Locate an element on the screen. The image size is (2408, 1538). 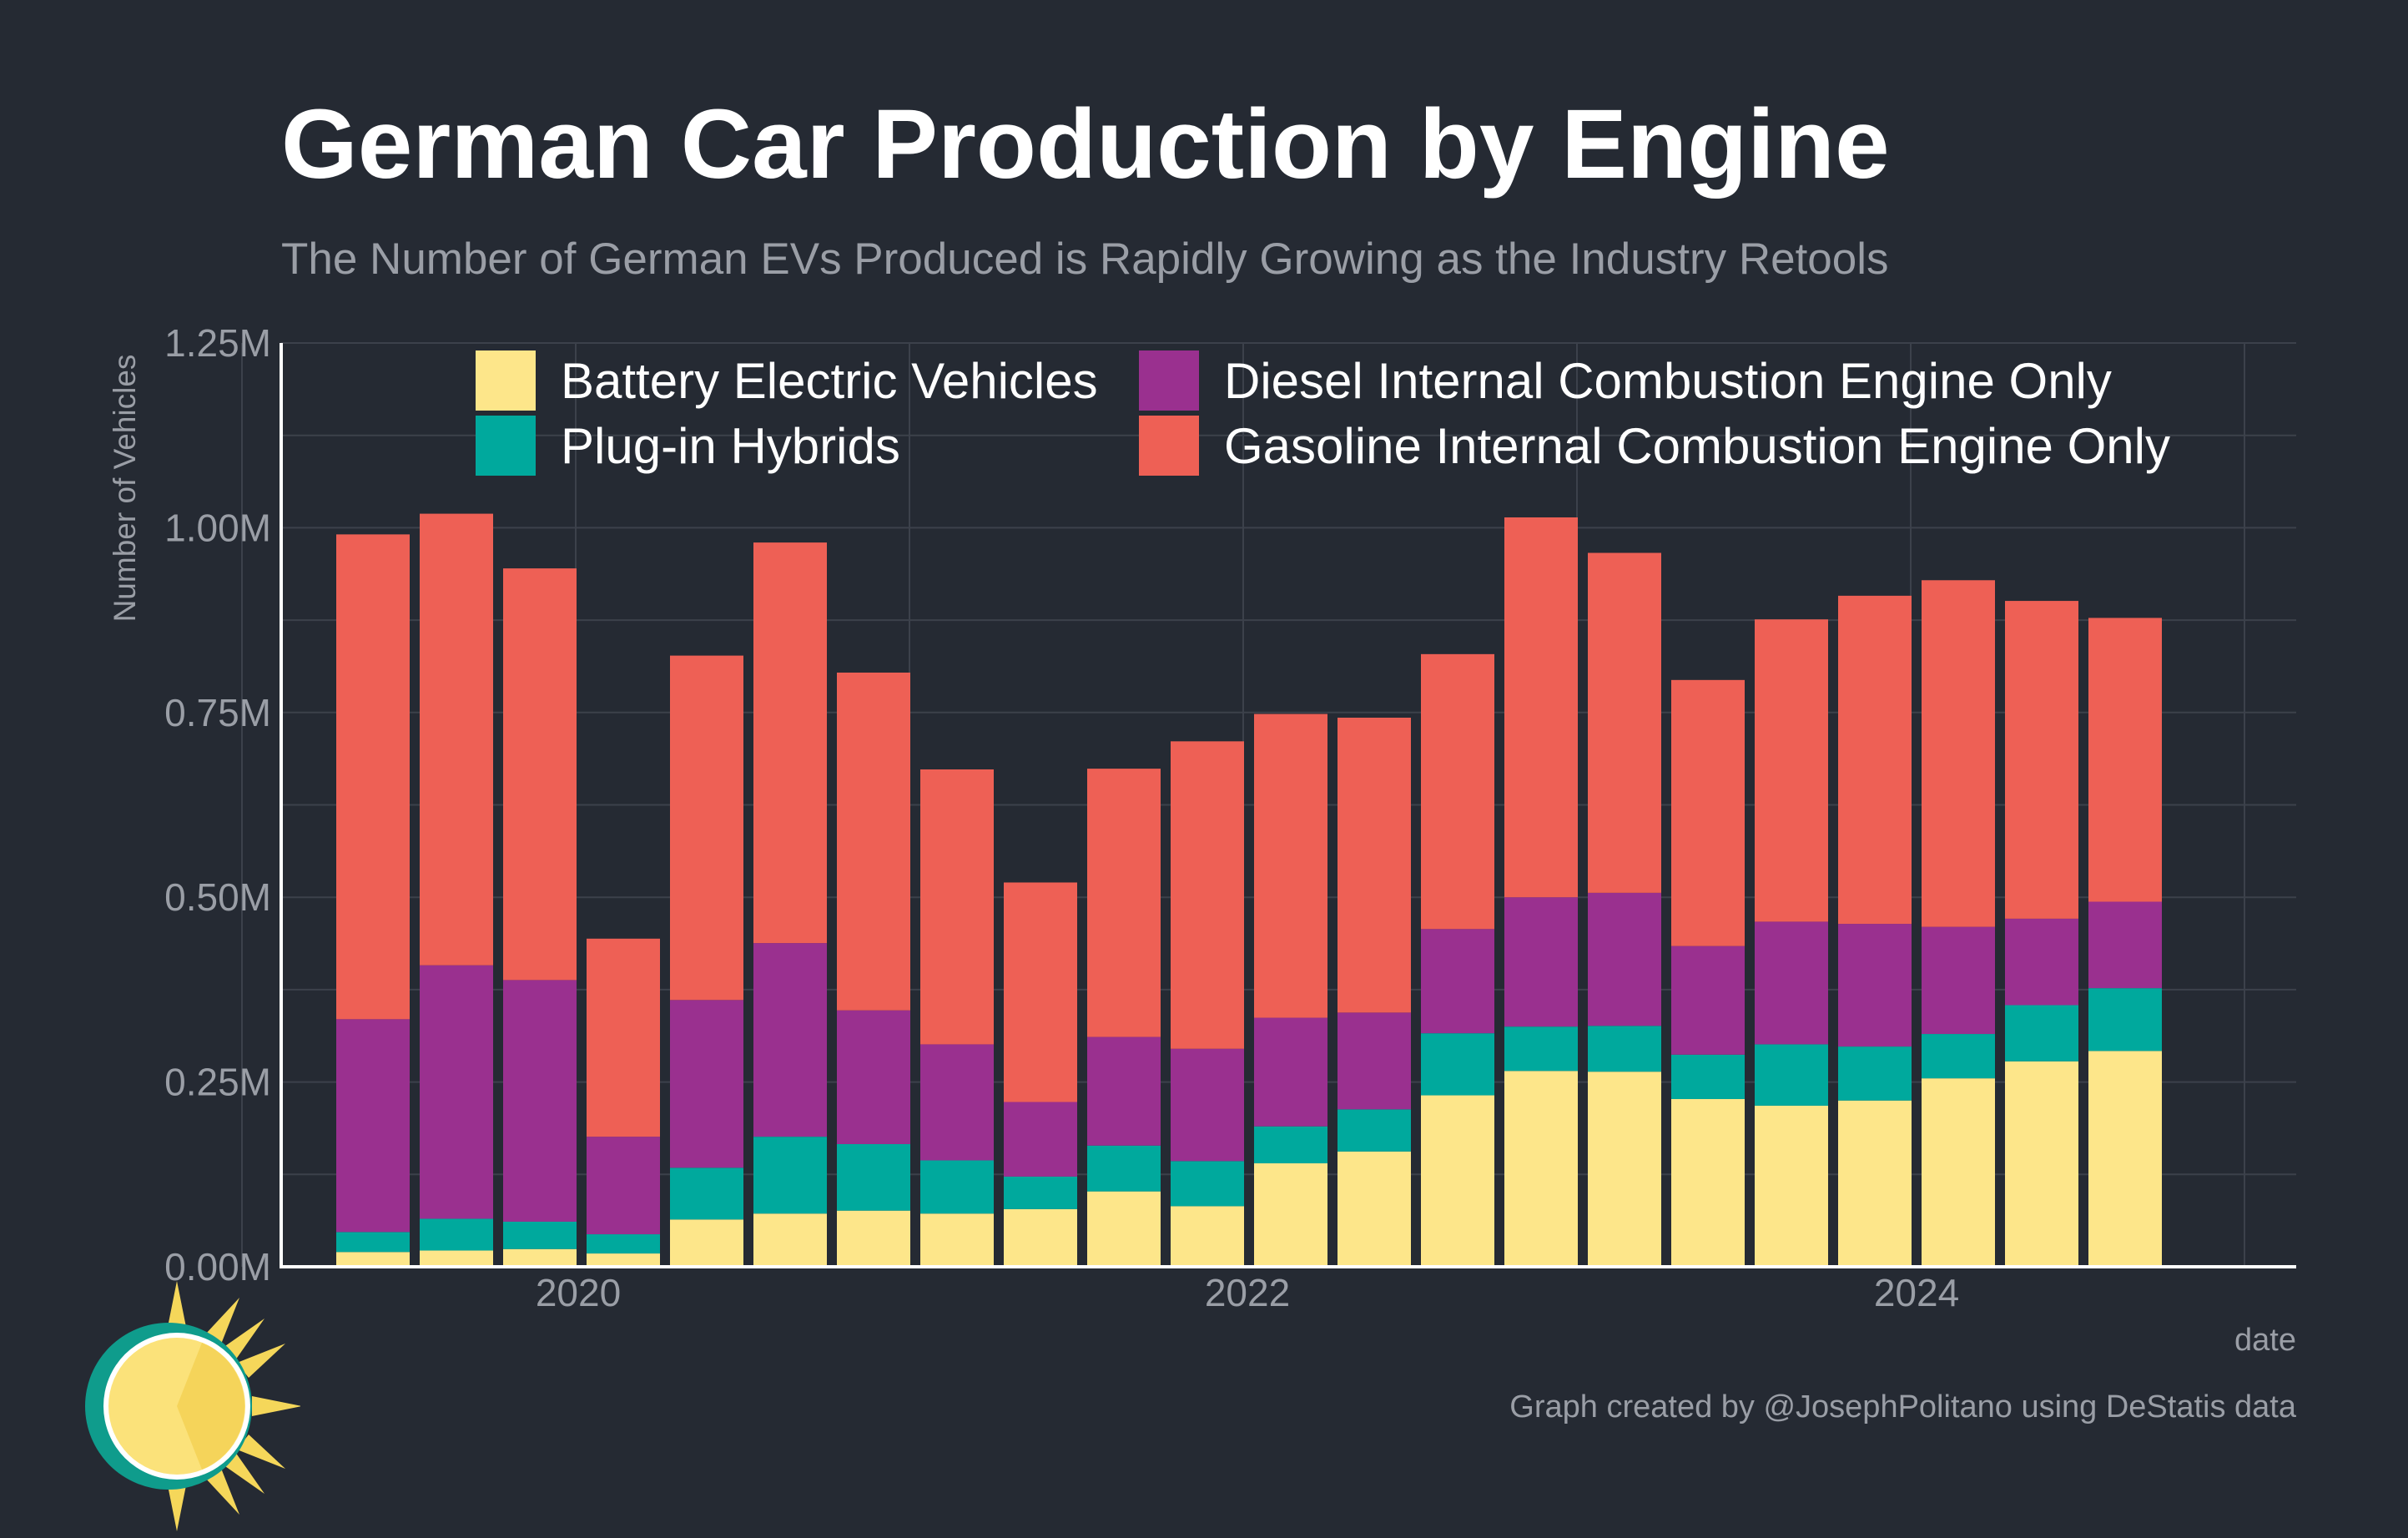
y-tick-label: 0.50M is located at coordinates (217, 897).